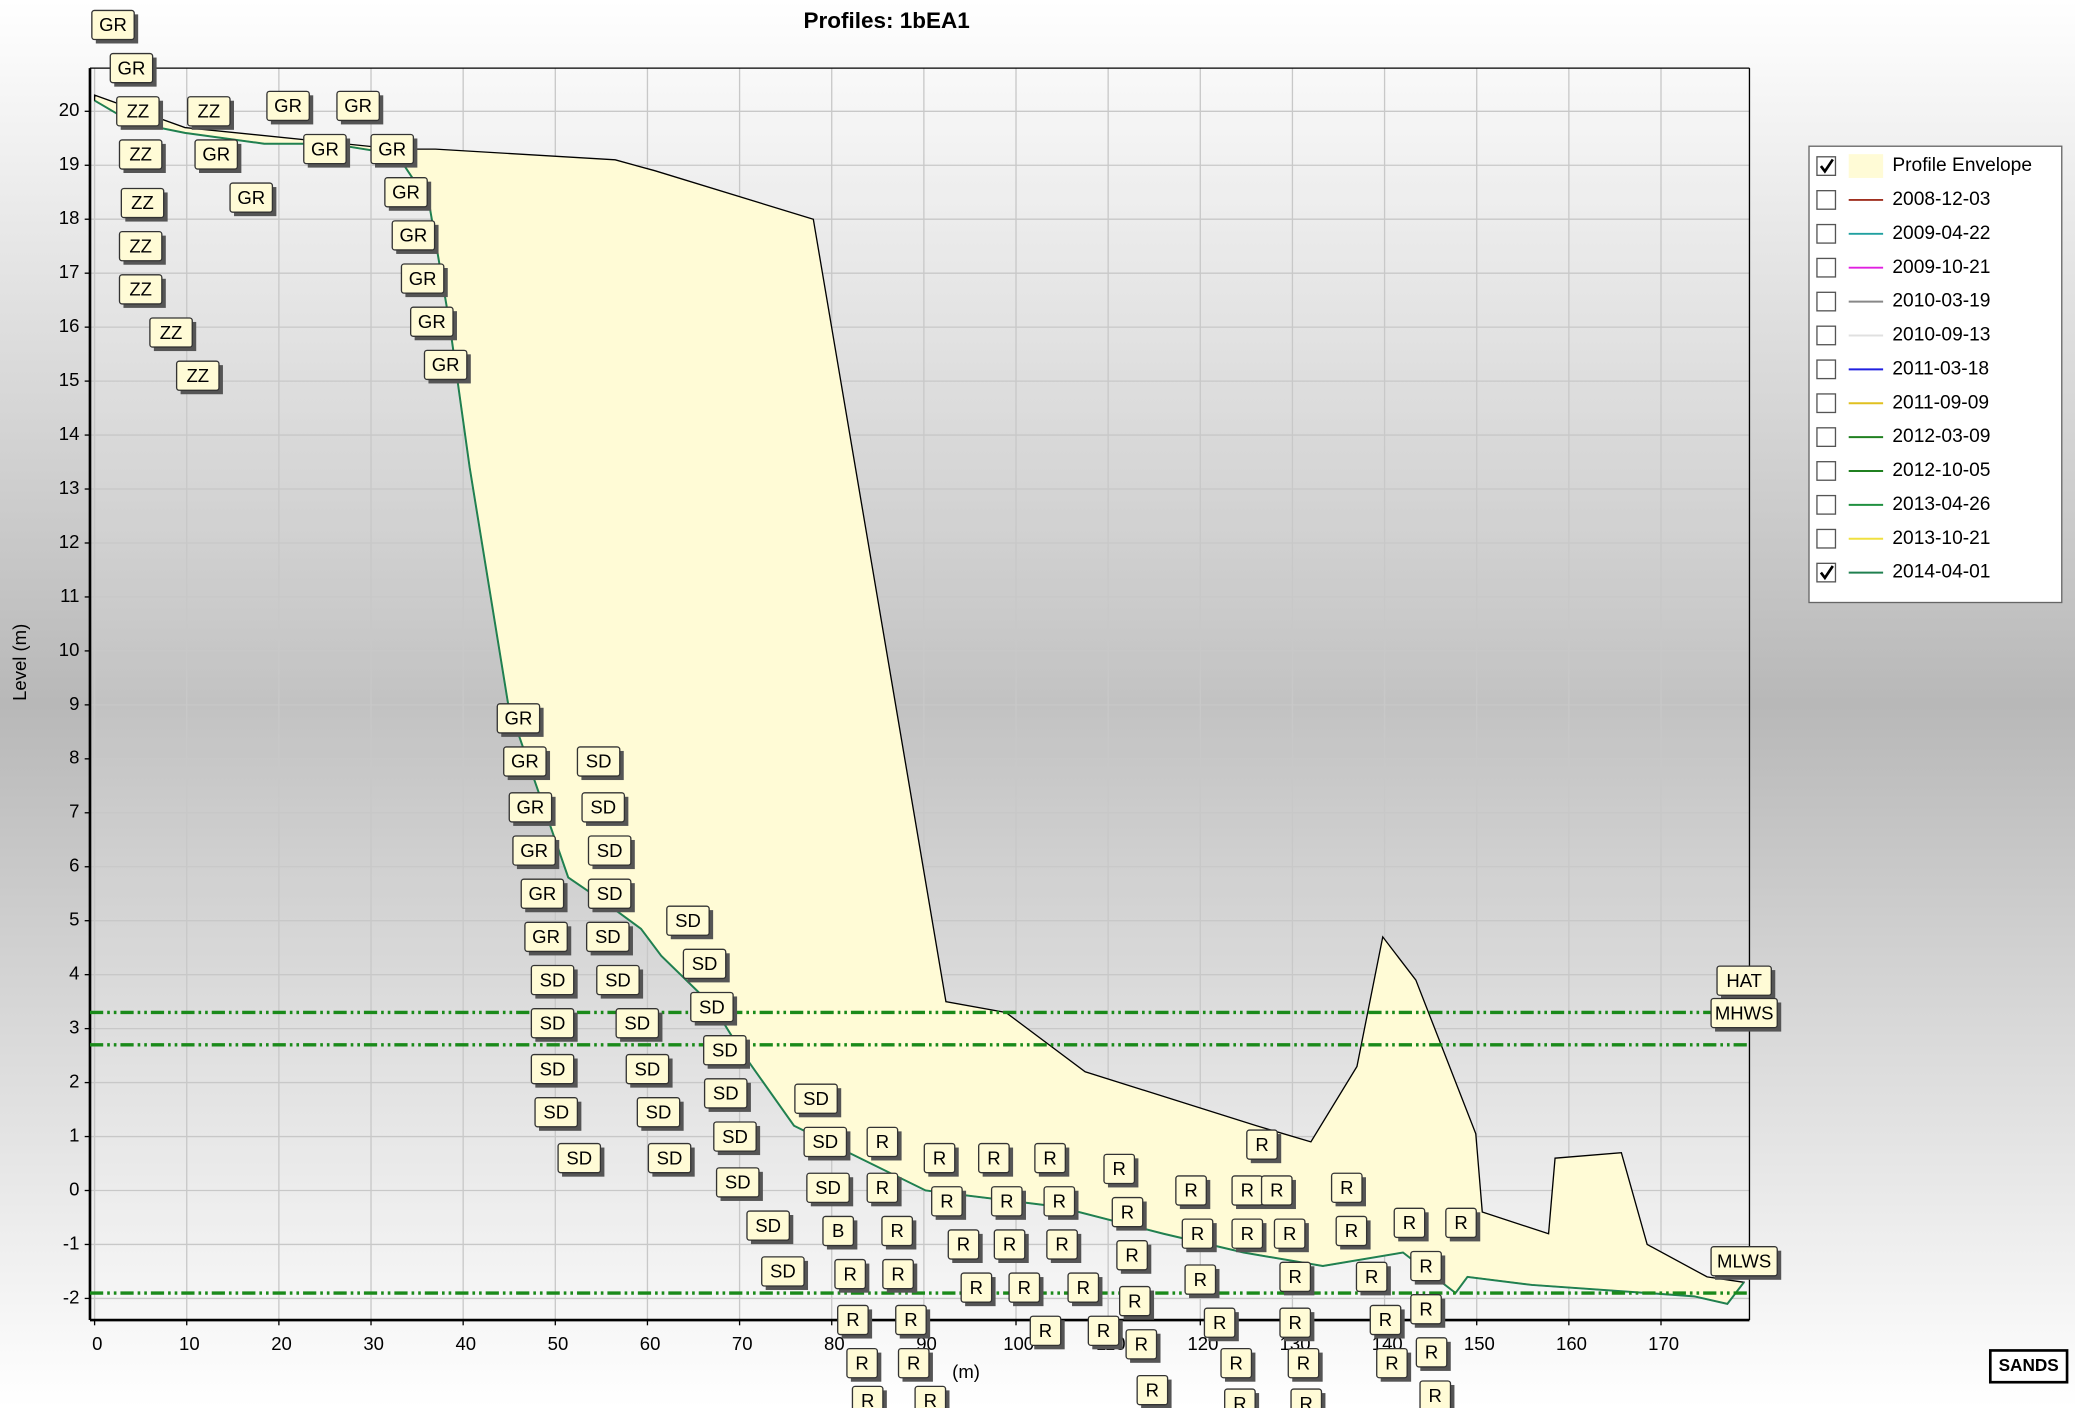 Image resolution: width=2075 pixels, height=1408 pixels. What do you see at coordinates (189, 1343) in the screenshot?
I see `x-tick-label: 10` at bounding box center [189, 1343].